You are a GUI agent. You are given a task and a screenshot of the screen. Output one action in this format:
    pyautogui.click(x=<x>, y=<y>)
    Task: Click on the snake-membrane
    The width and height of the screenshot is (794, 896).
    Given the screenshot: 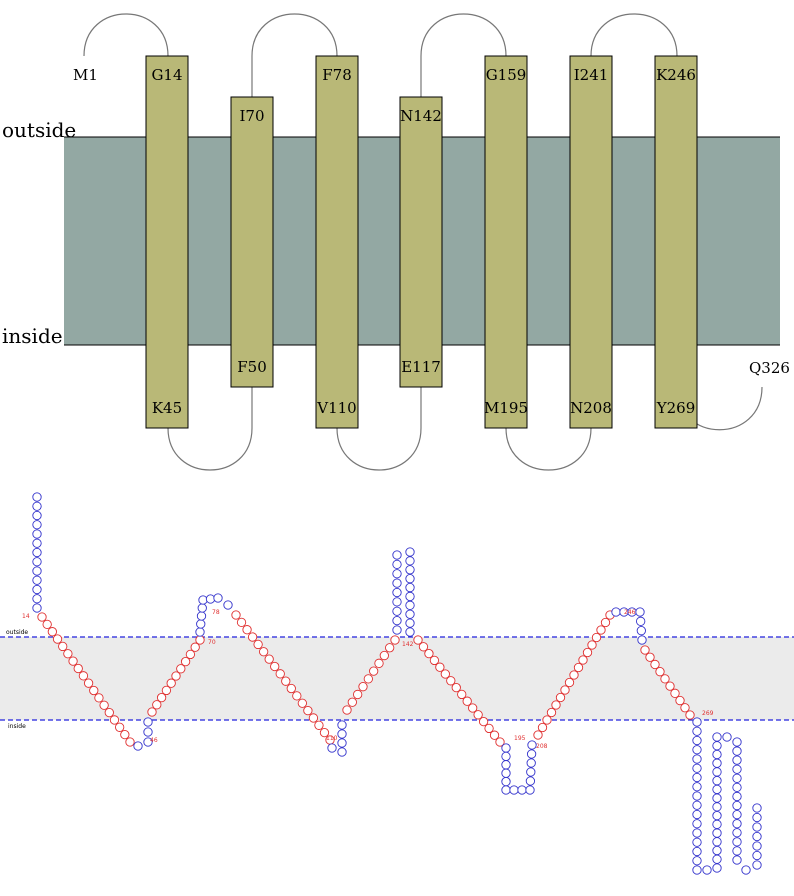 What is the action you would take?
    pyautogui.click(x=397, y=678)
    